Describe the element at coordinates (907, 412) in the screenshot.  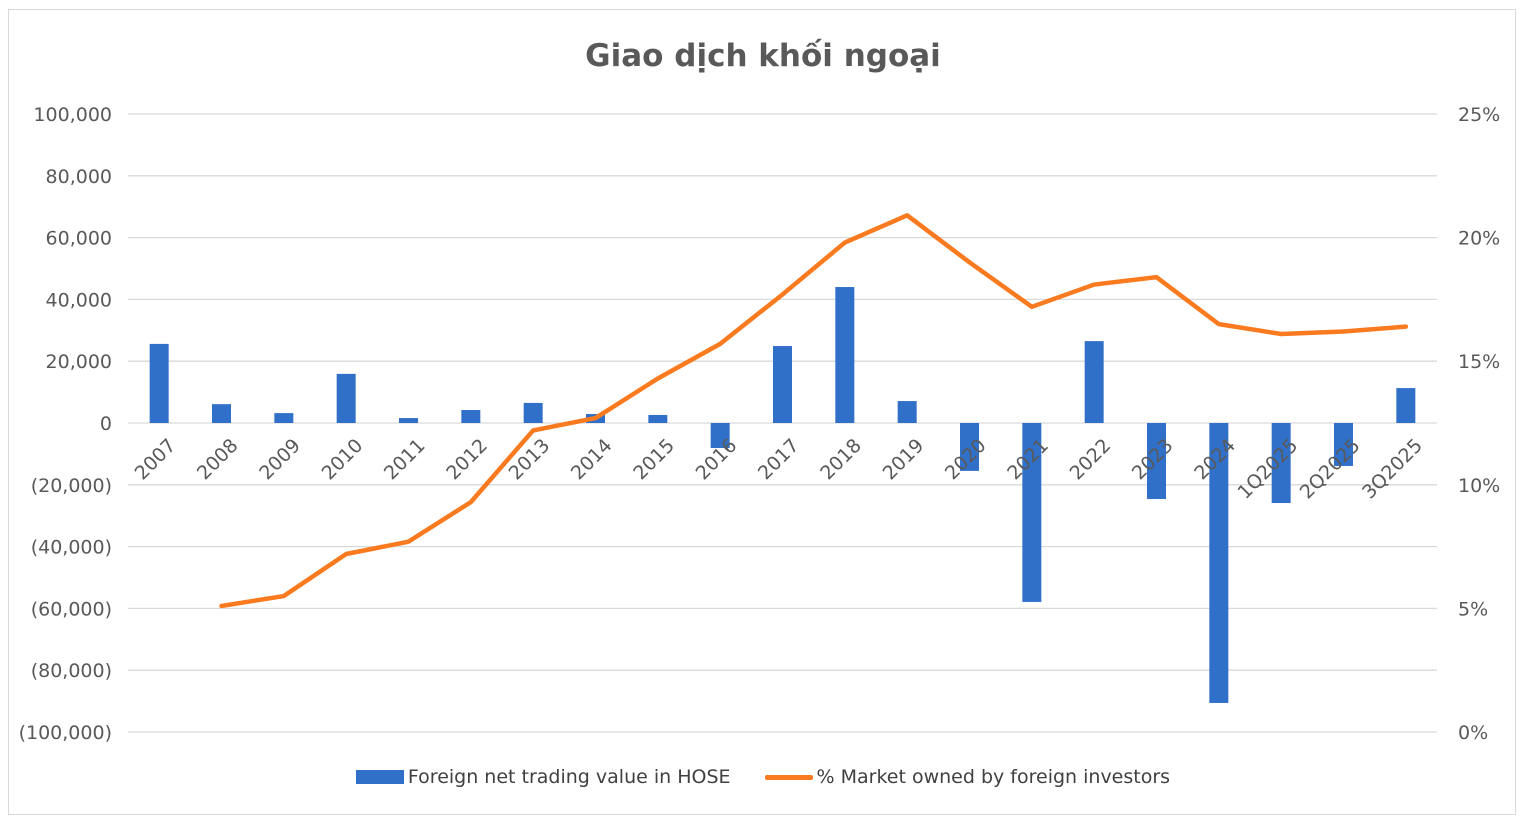
I see `bar-2019` at that location.